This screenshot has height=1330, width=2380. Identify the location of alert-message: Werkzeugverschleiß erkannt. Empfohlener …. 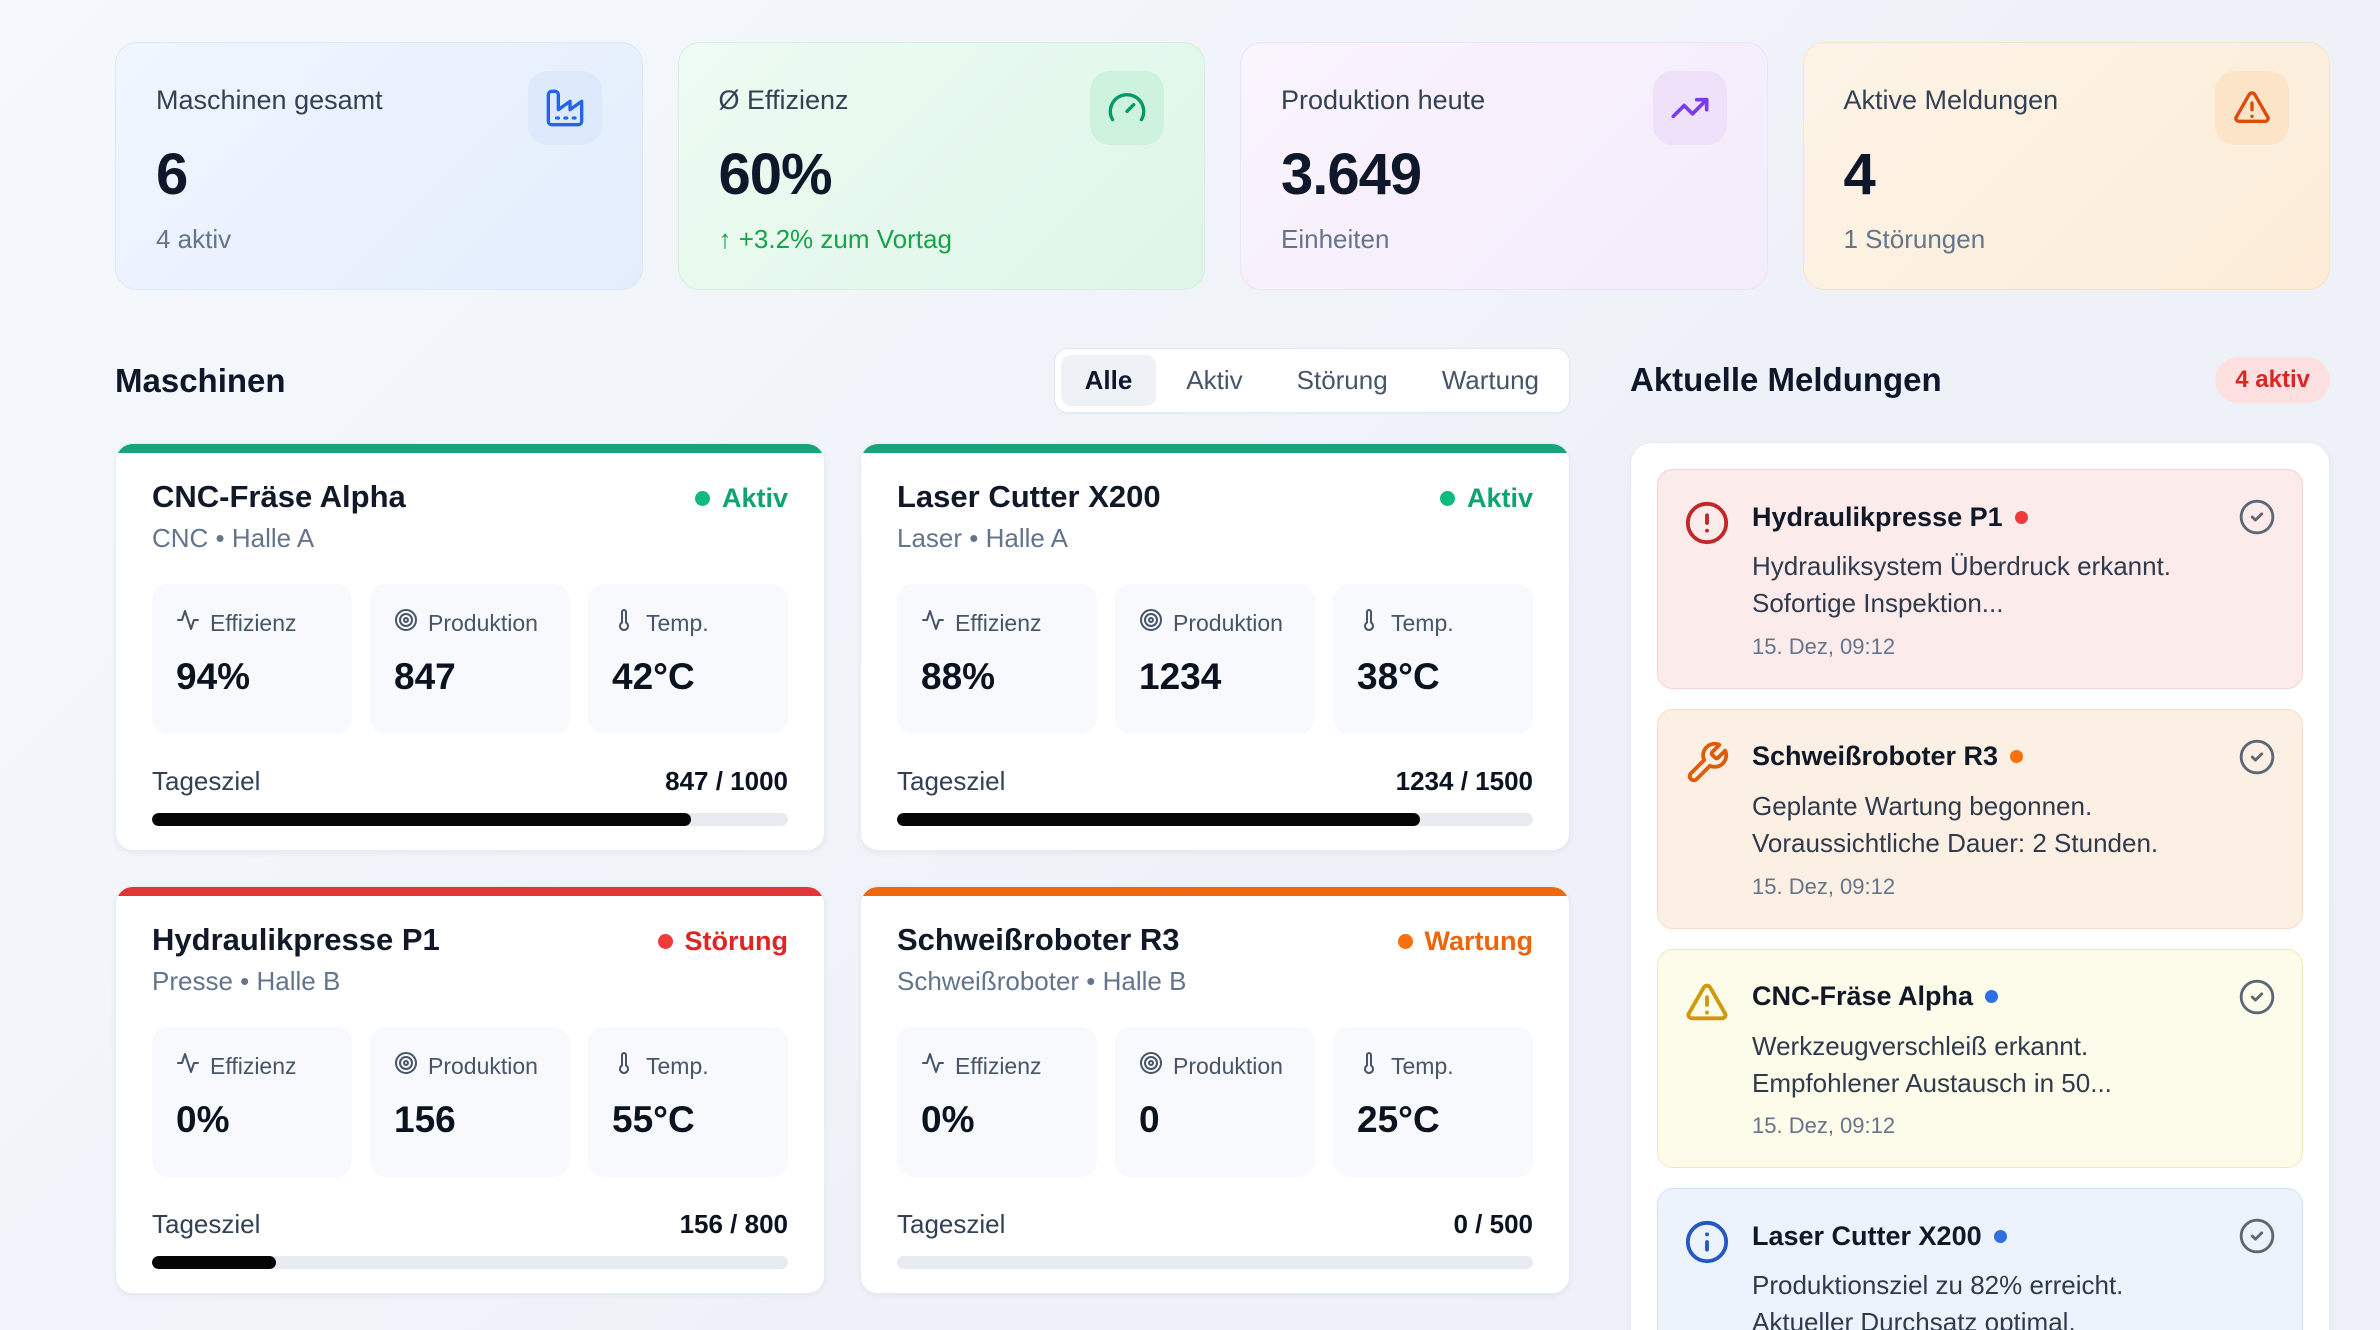
(1932, 1064).